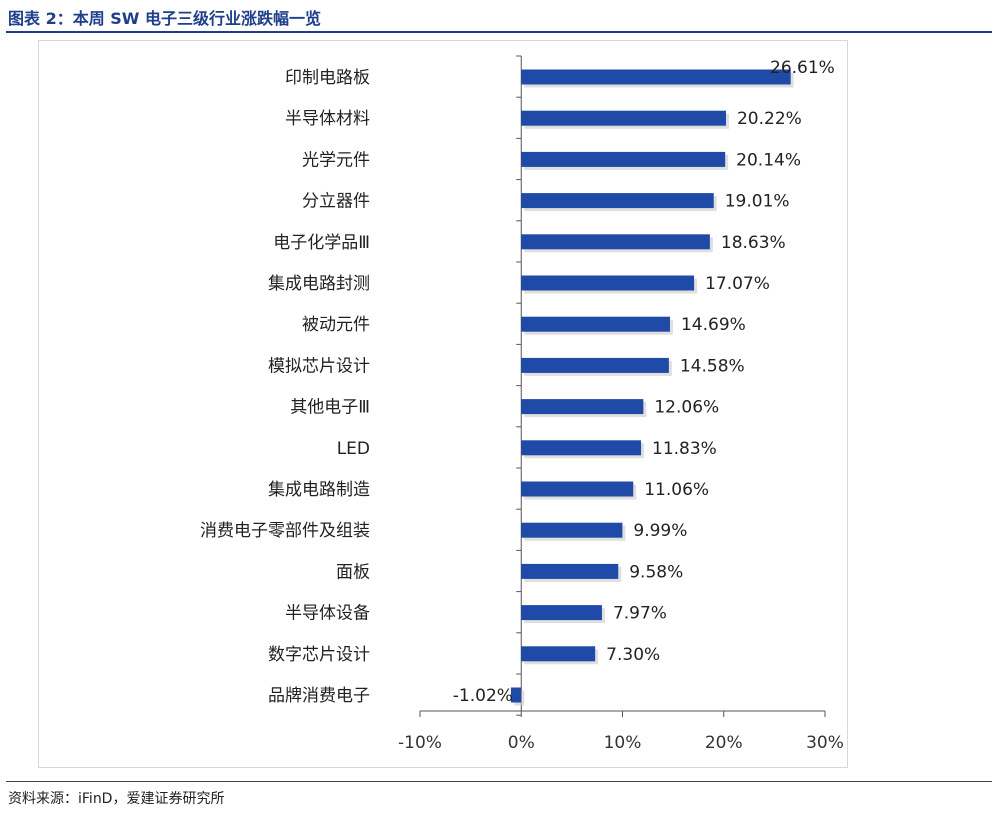 The width and height of the screenshot is (998, 813). What do you see at coordinates (327, 119) in the screenshot?
I see `category-label: 半导体材料` at bounding box center [327, 119].